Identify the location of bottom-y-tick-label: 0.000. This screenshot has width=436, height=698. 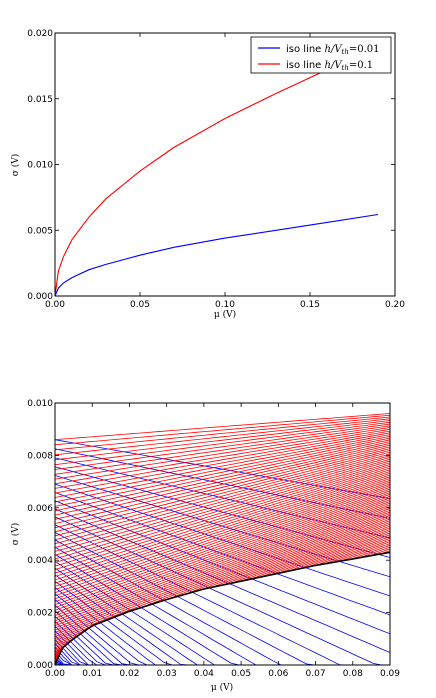
(40, 666).